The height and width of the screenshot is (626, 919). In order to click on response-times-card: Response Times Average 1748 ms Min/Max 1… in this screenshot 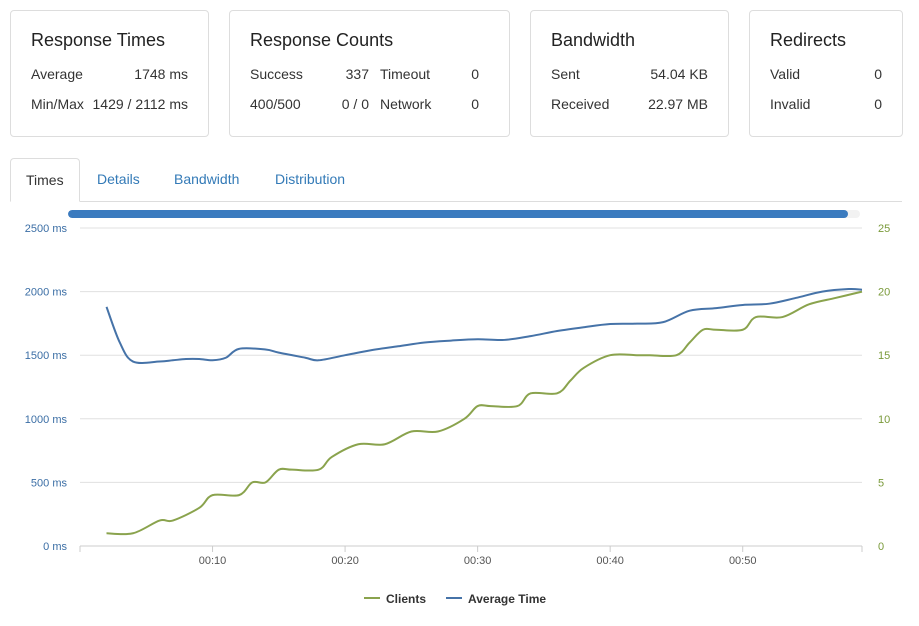, I will do `click(109, 73)`.